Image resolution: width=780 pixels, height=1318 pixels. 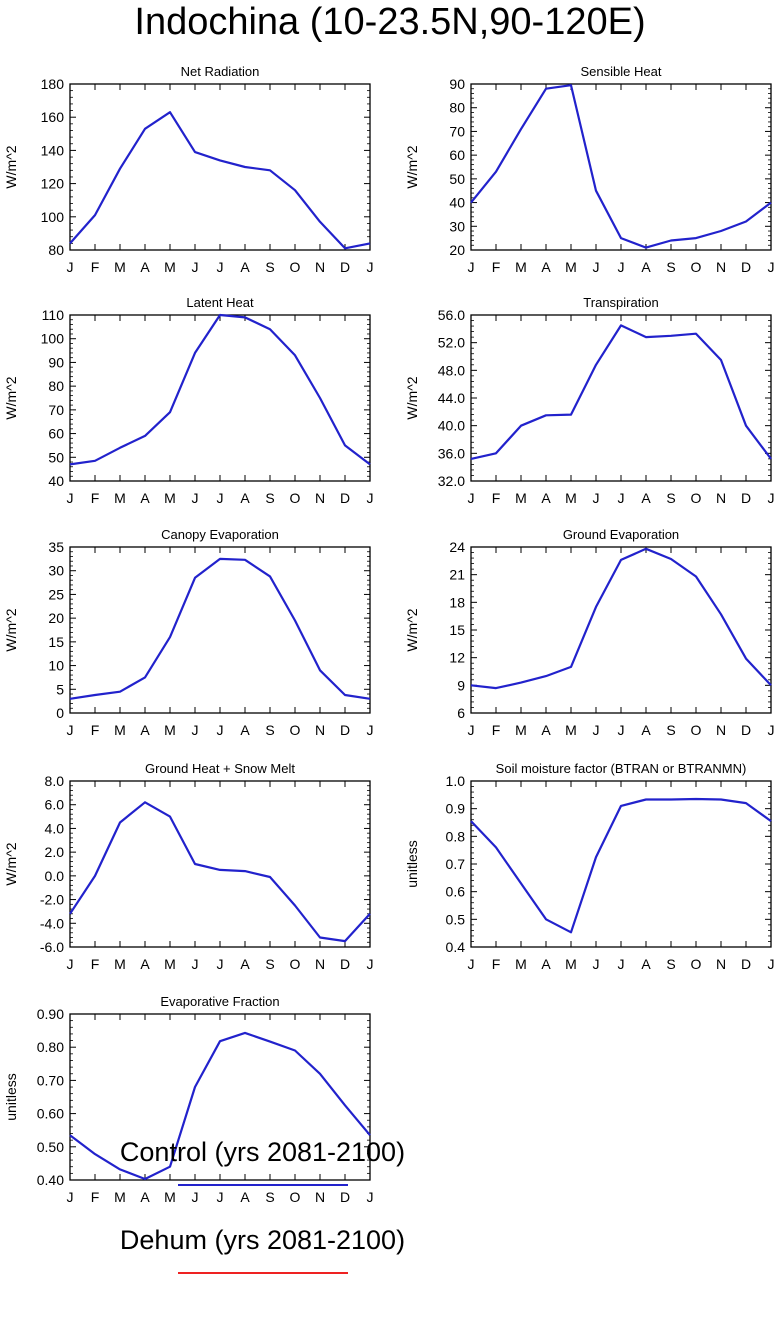 What do you see at coordinates (451, 370) in the screenshot?
I see `y-tick-label: 48.0` at bounding box center [451, 370].